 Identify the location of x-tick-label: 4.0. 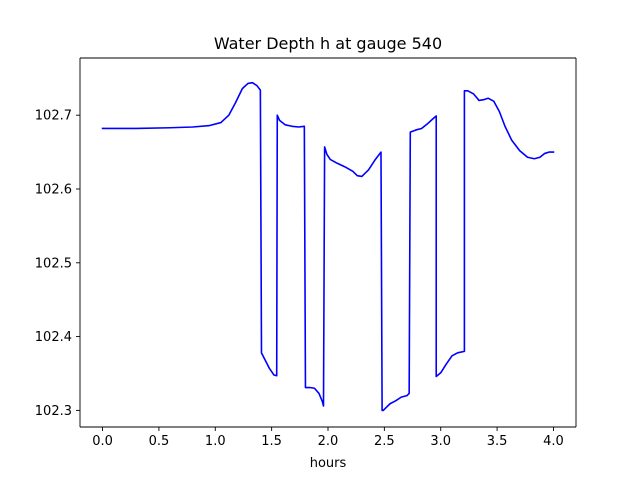
(553, 441).